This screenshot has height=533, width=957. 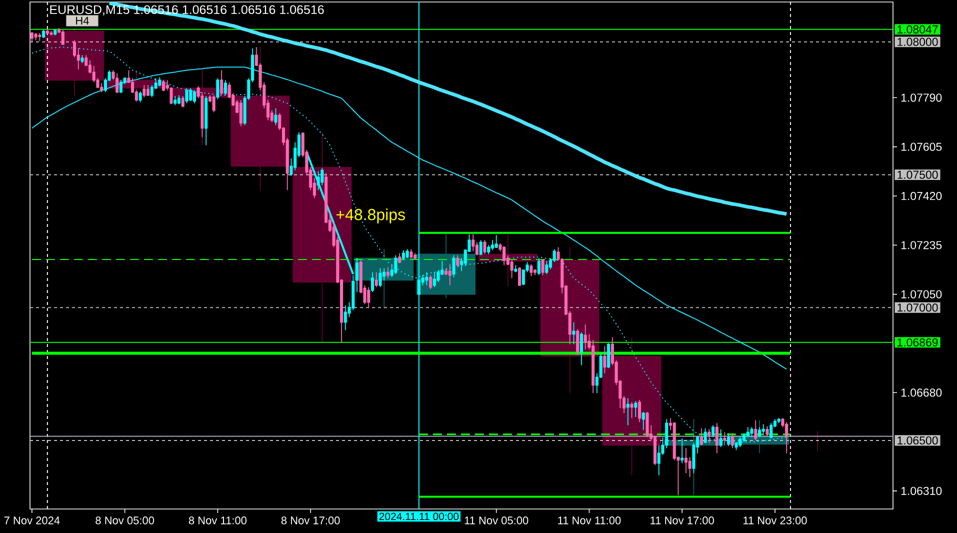 What do you see at coordinates (918, 342) in the screenshot?
I see `ref-line-label: 1.06869` at bounding box center [918, 342].